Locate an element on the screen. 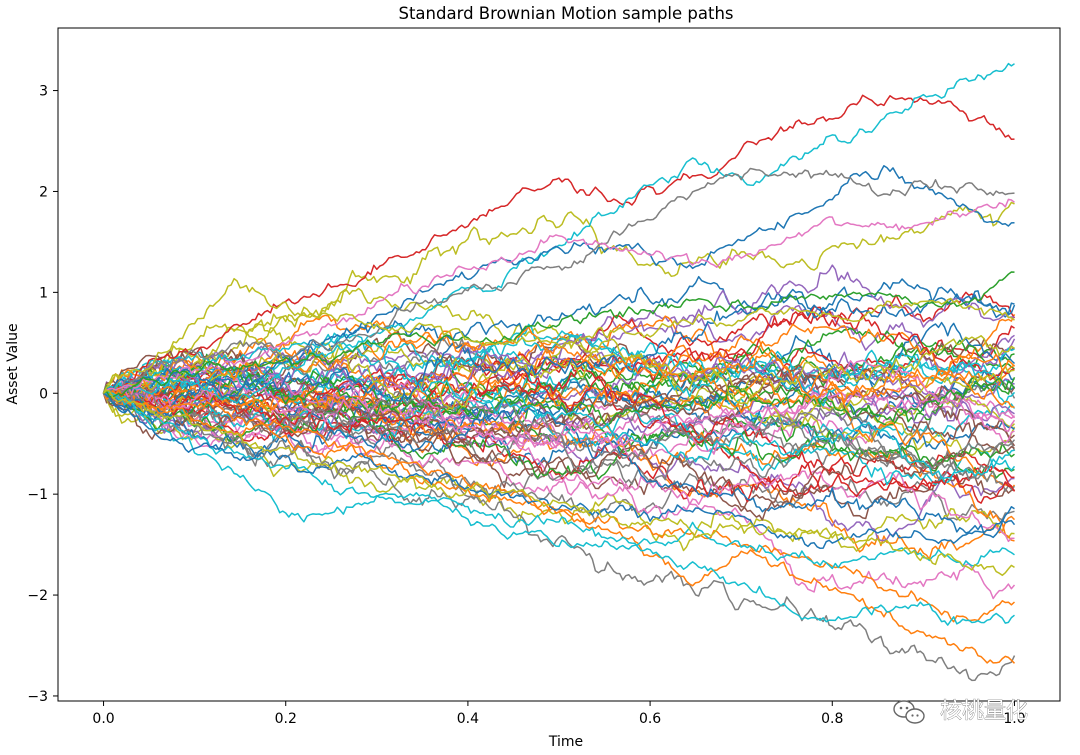 The width and height of the screenshot is (1080, 755). y-tick-label: 1 is located at coordinates (43, 293).